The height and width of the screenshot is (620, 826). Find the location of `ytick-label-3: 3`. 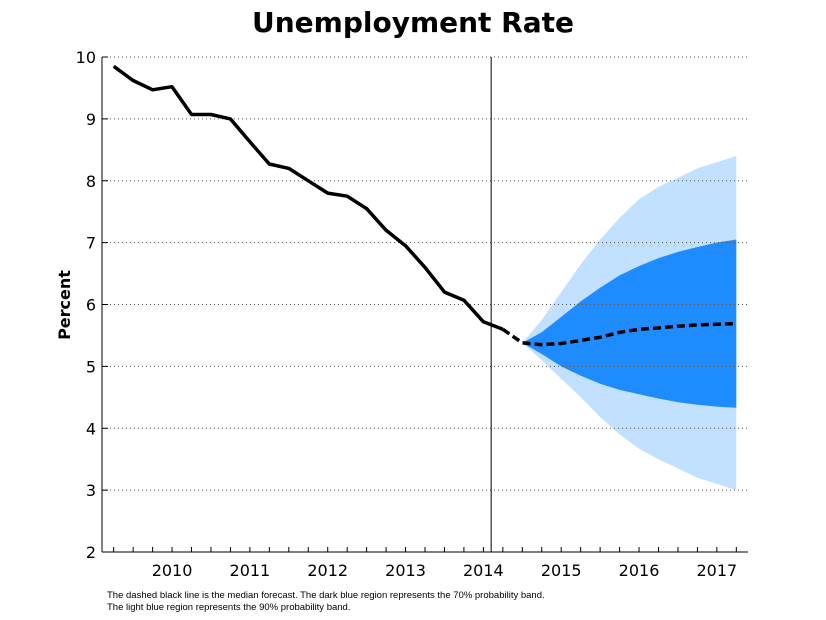

ytick-label-3: 3 is located at coordinates (91, 490).